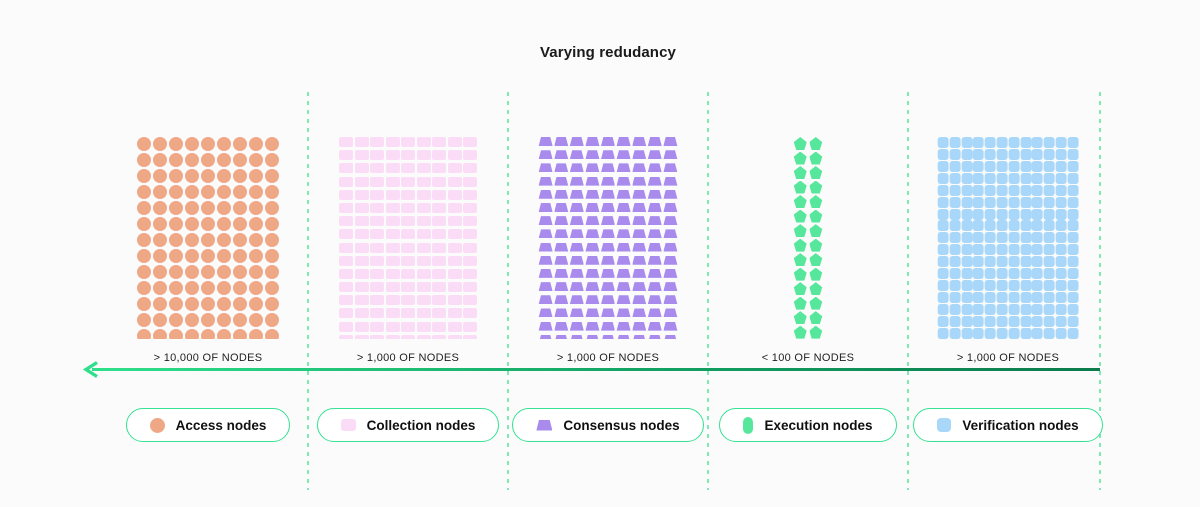 The image size is (1200, 507). What do you see at coordinates (808, 425) in the screenshot?
I see `legend-pill-execution: Execution nodes` at bounding box center [808, 425].